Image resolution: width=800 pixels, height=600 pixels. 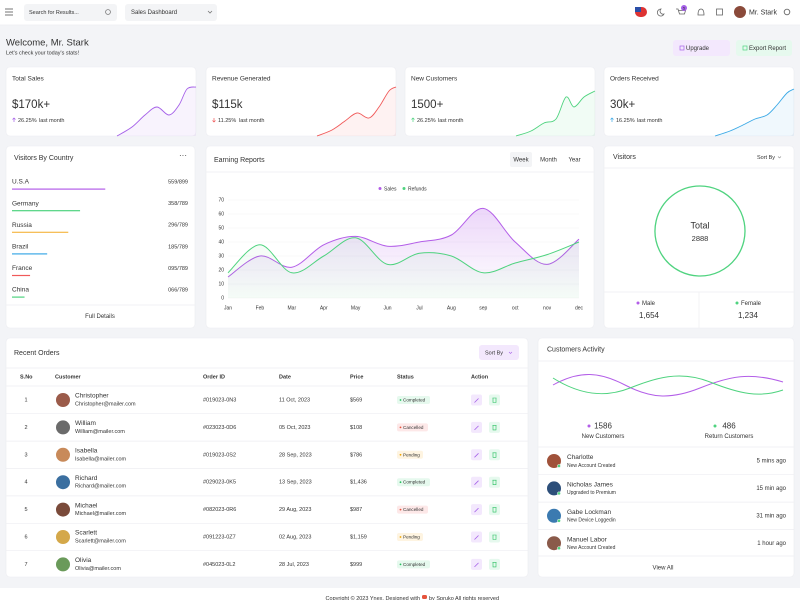 What do you see at coordinates (591, 521) in the screenshot?
I see `activity-action: New Device Loggedin` at bounding box center [591, 521].